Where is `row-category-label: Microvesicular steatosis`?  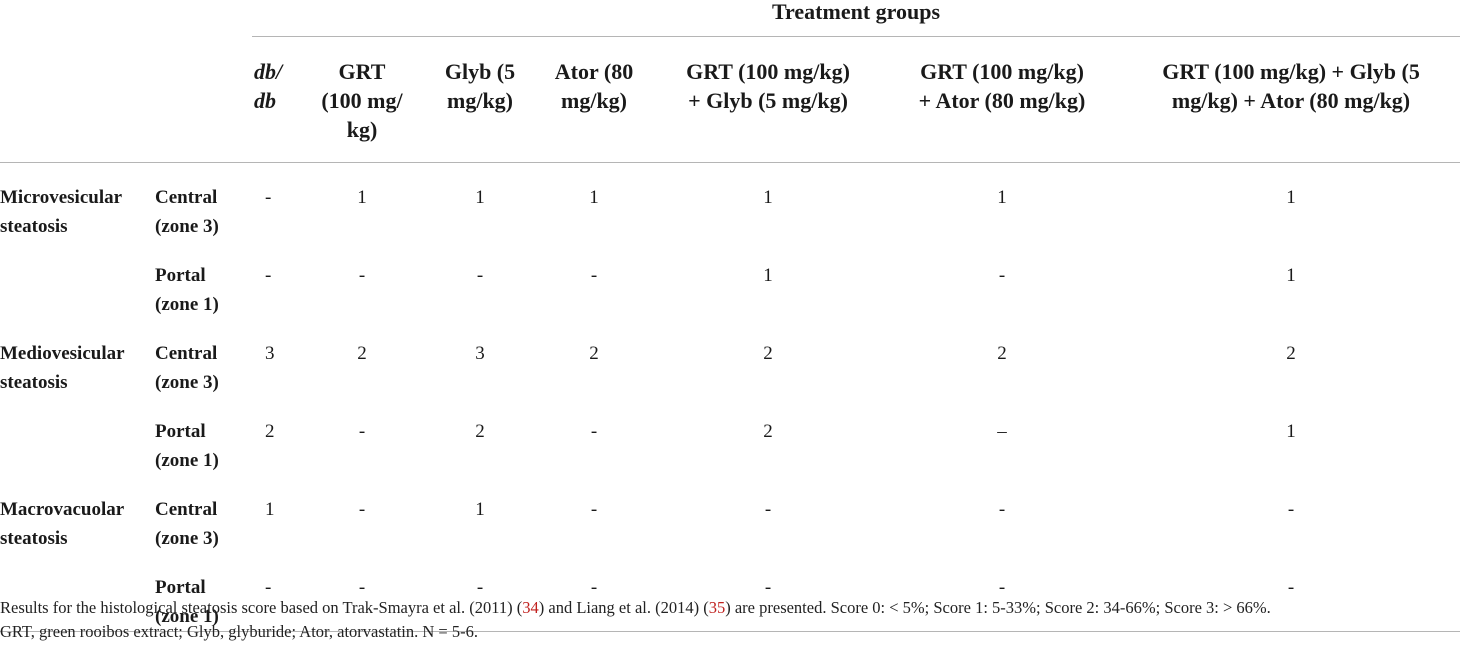
row-category-label: Microvesicular steatosis is located at coordinates (61, 212).